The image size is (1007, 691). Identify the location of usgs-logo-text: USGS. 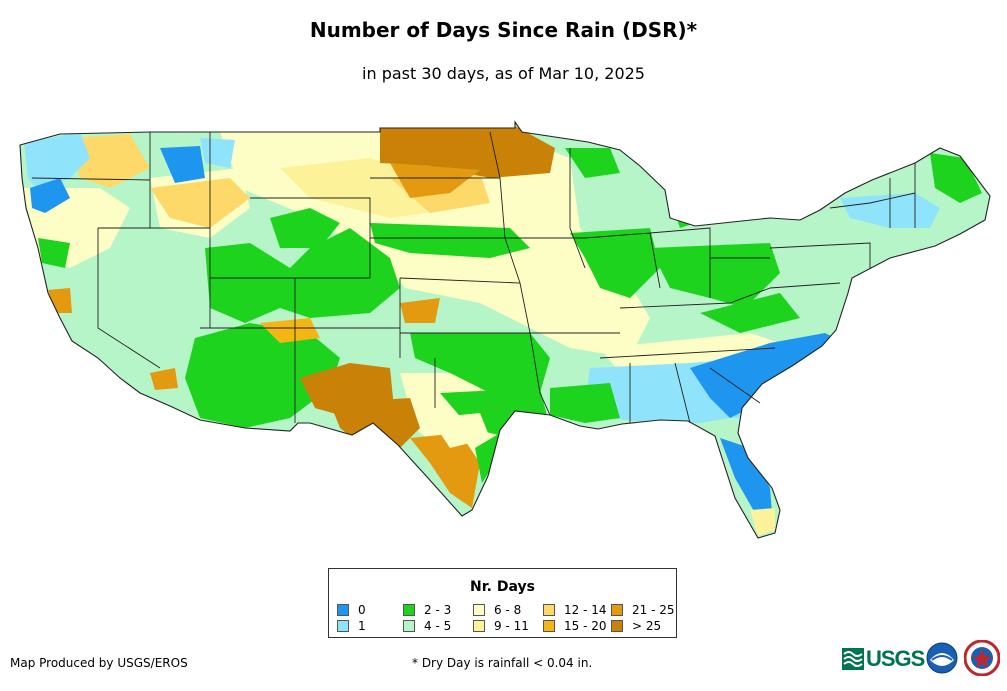
(895, 658).